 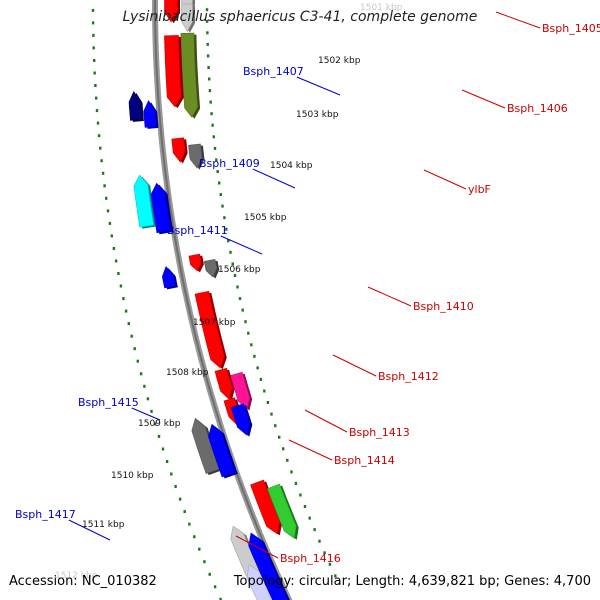 What do you see at coordinates (527, 581) in the screenshot?
I see `genes-label: Genes:` at bounding box center [527, 581].